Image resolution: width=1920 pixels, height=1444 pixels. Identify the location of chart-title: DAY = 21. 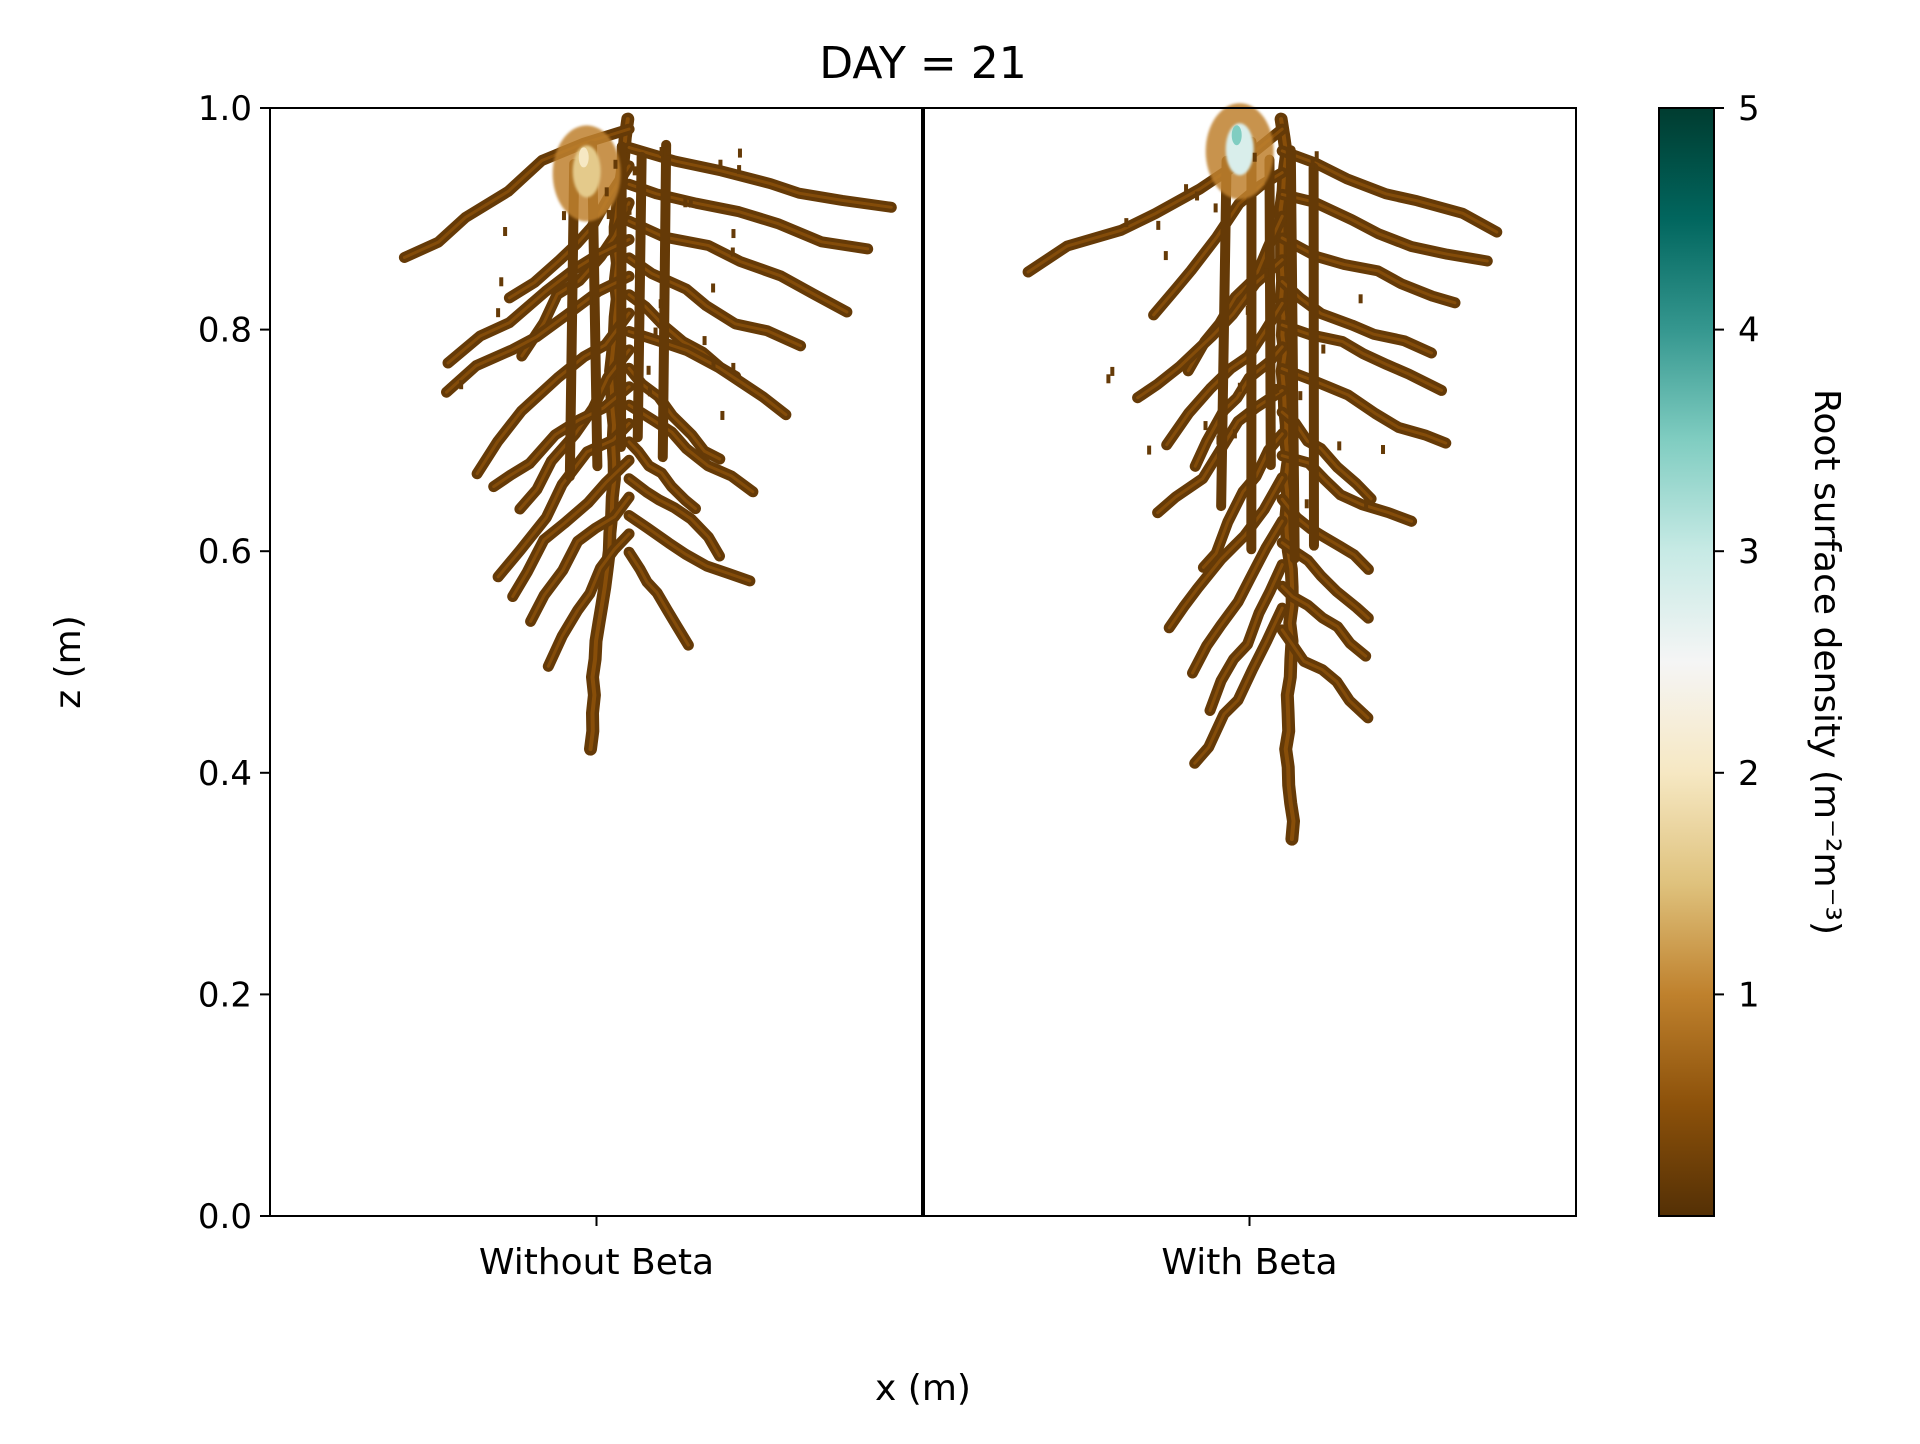
(923, 63).